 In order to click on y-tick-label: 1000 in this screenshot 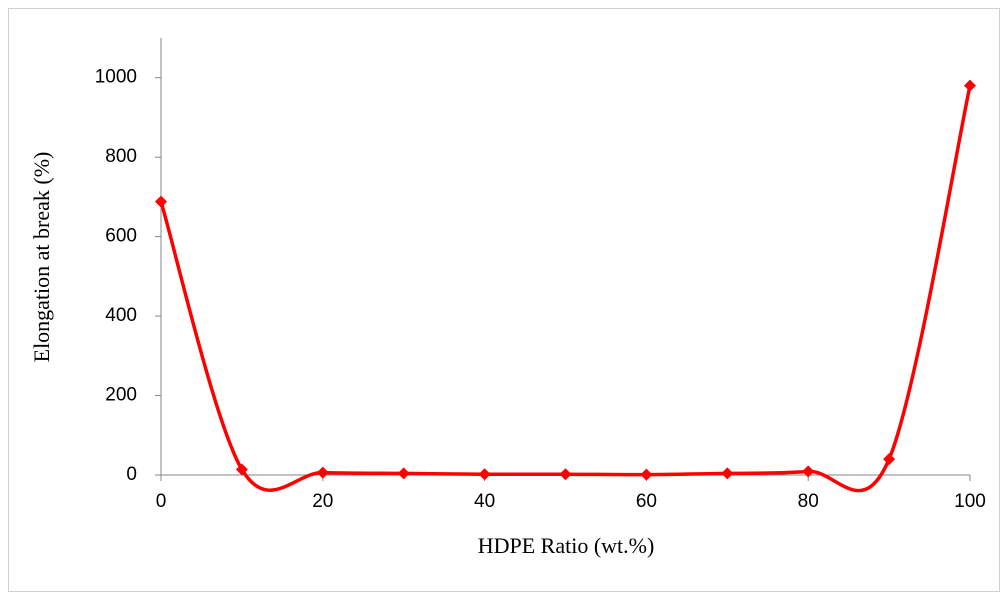, I will do `click(116, 77)`.